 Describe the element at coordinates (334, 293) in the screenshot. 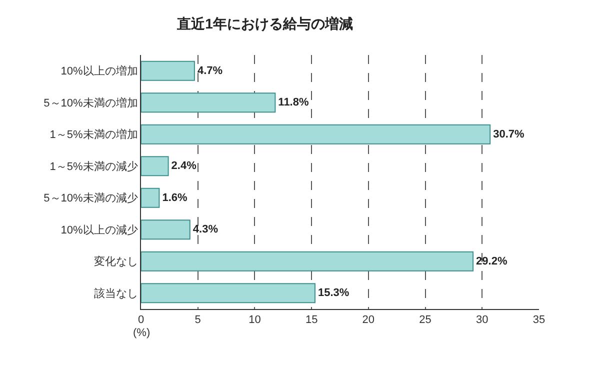

I see `data-label: 15.3%` at that location.